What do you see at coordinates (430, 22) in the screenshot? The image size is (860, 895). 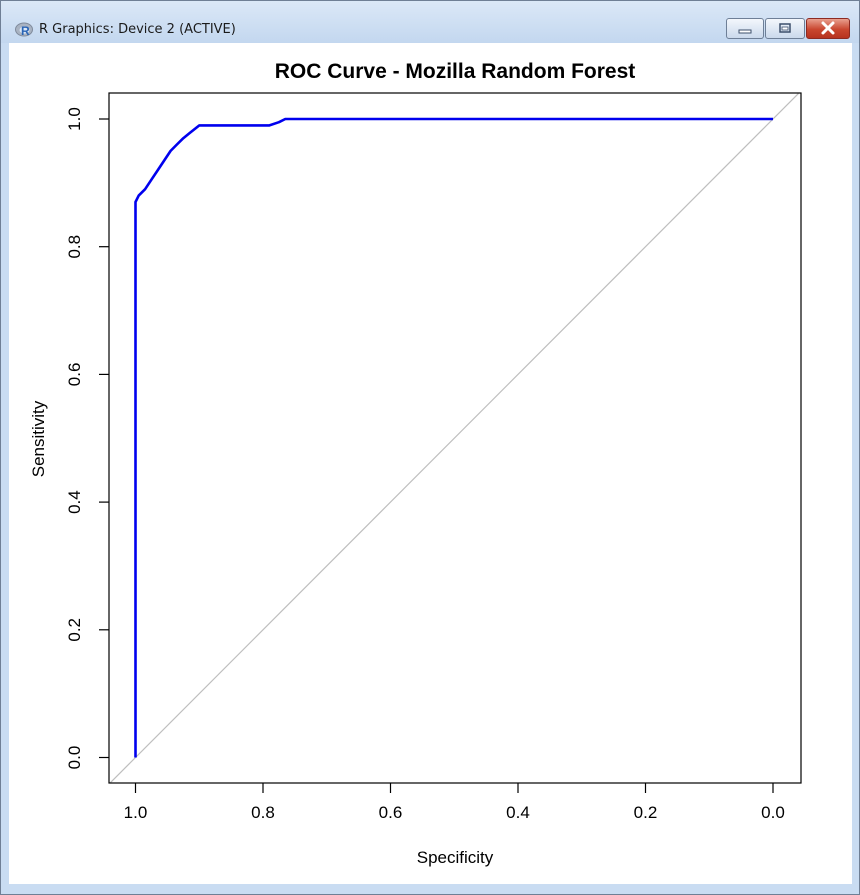 I see `window-titlebar: R R Graphics: Device 2 (ACTIVE)` at bounding box center [430, 22].